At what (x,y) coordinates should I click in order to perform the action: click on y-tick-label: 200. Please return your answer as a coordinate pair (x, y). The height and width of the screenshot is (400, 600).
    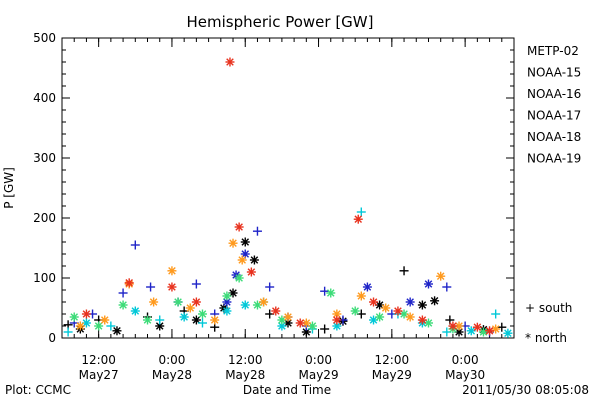
    Looking at the image, I should click on (44, 218).